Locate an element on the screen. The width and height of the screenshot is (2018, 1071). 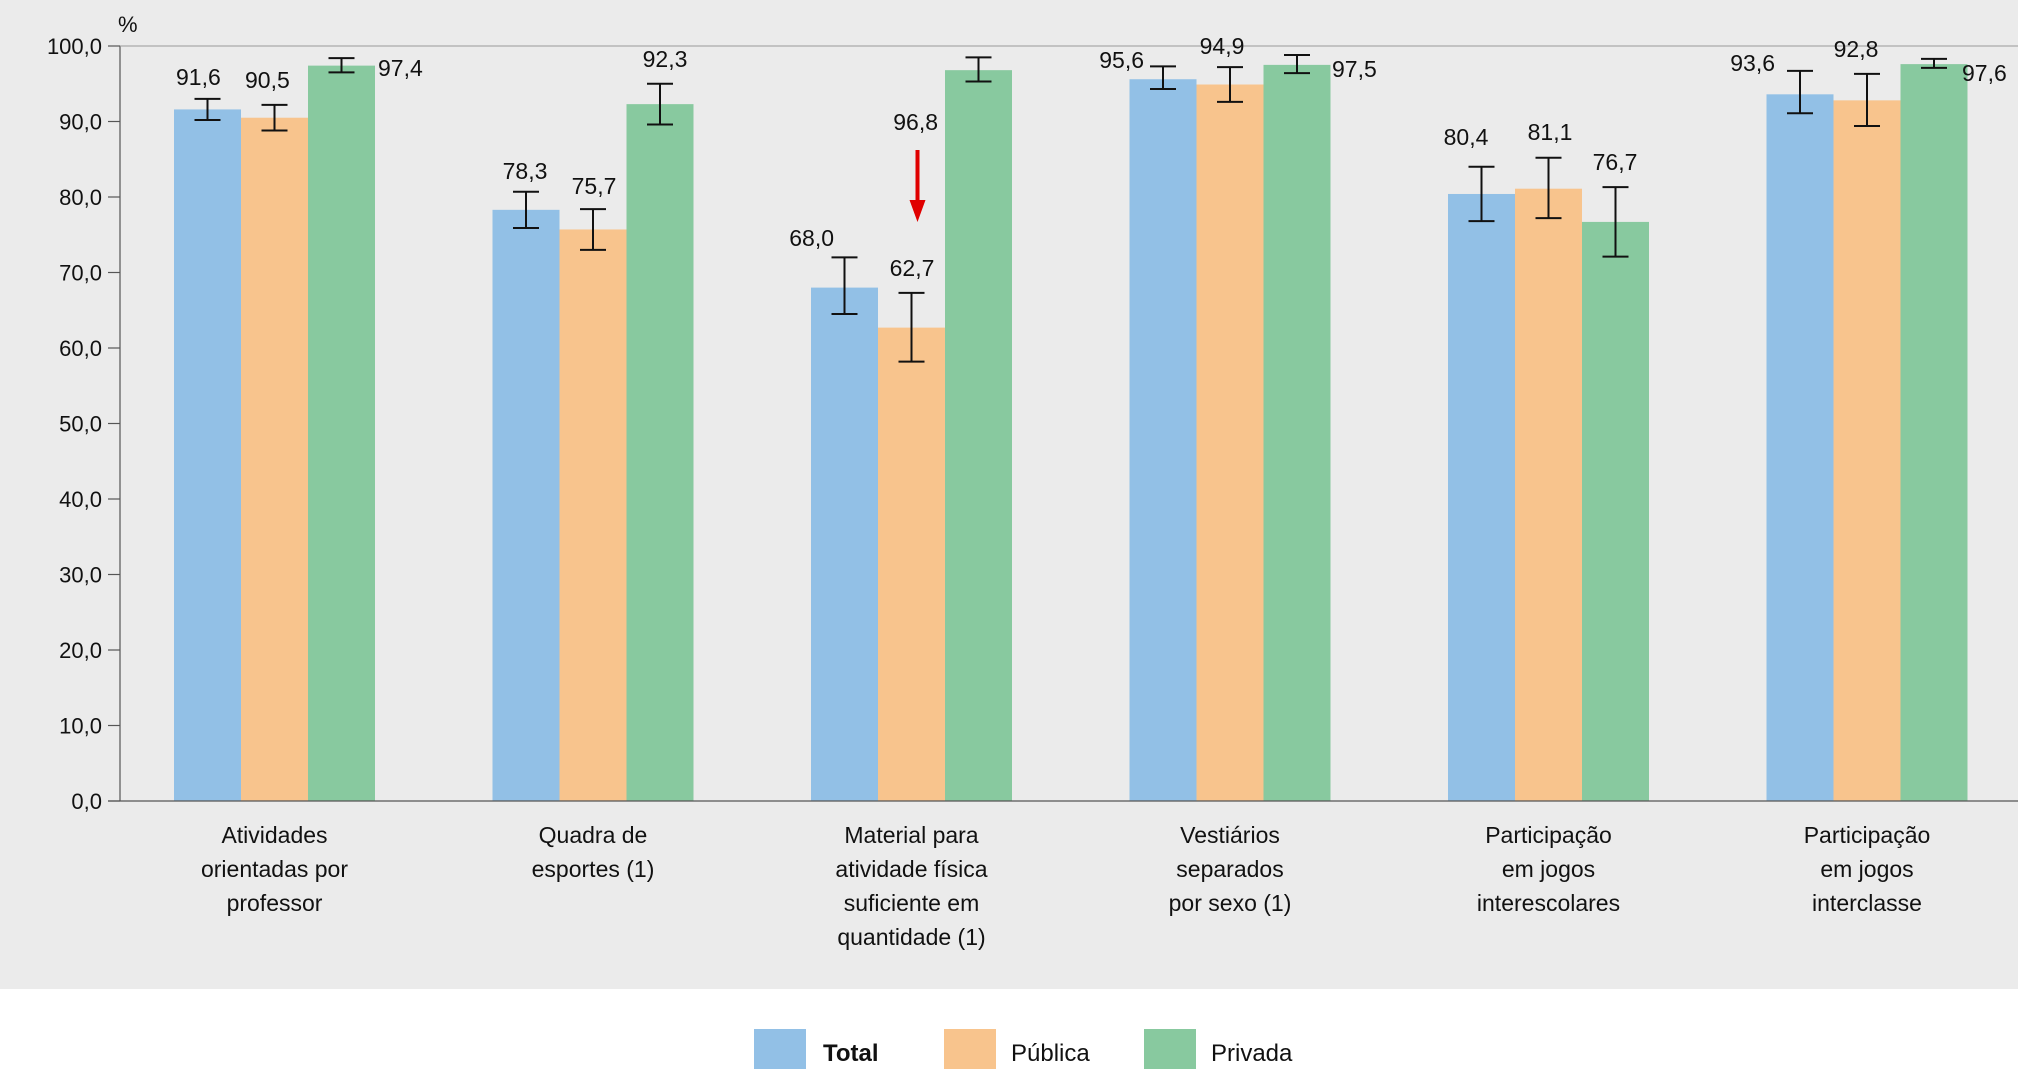
legend-label-pública: Pública is located at coordinates (1050, 1053).